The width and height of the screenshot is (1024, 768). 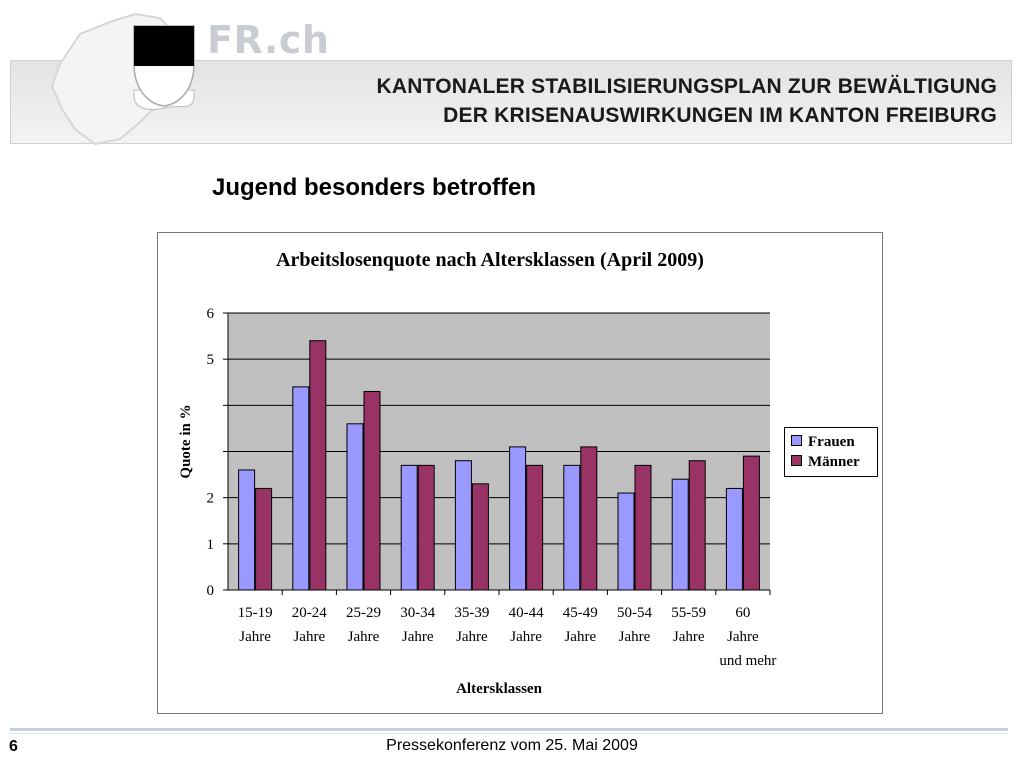 I want to click on y-tick-label: 0, so click(x=211, y=591).